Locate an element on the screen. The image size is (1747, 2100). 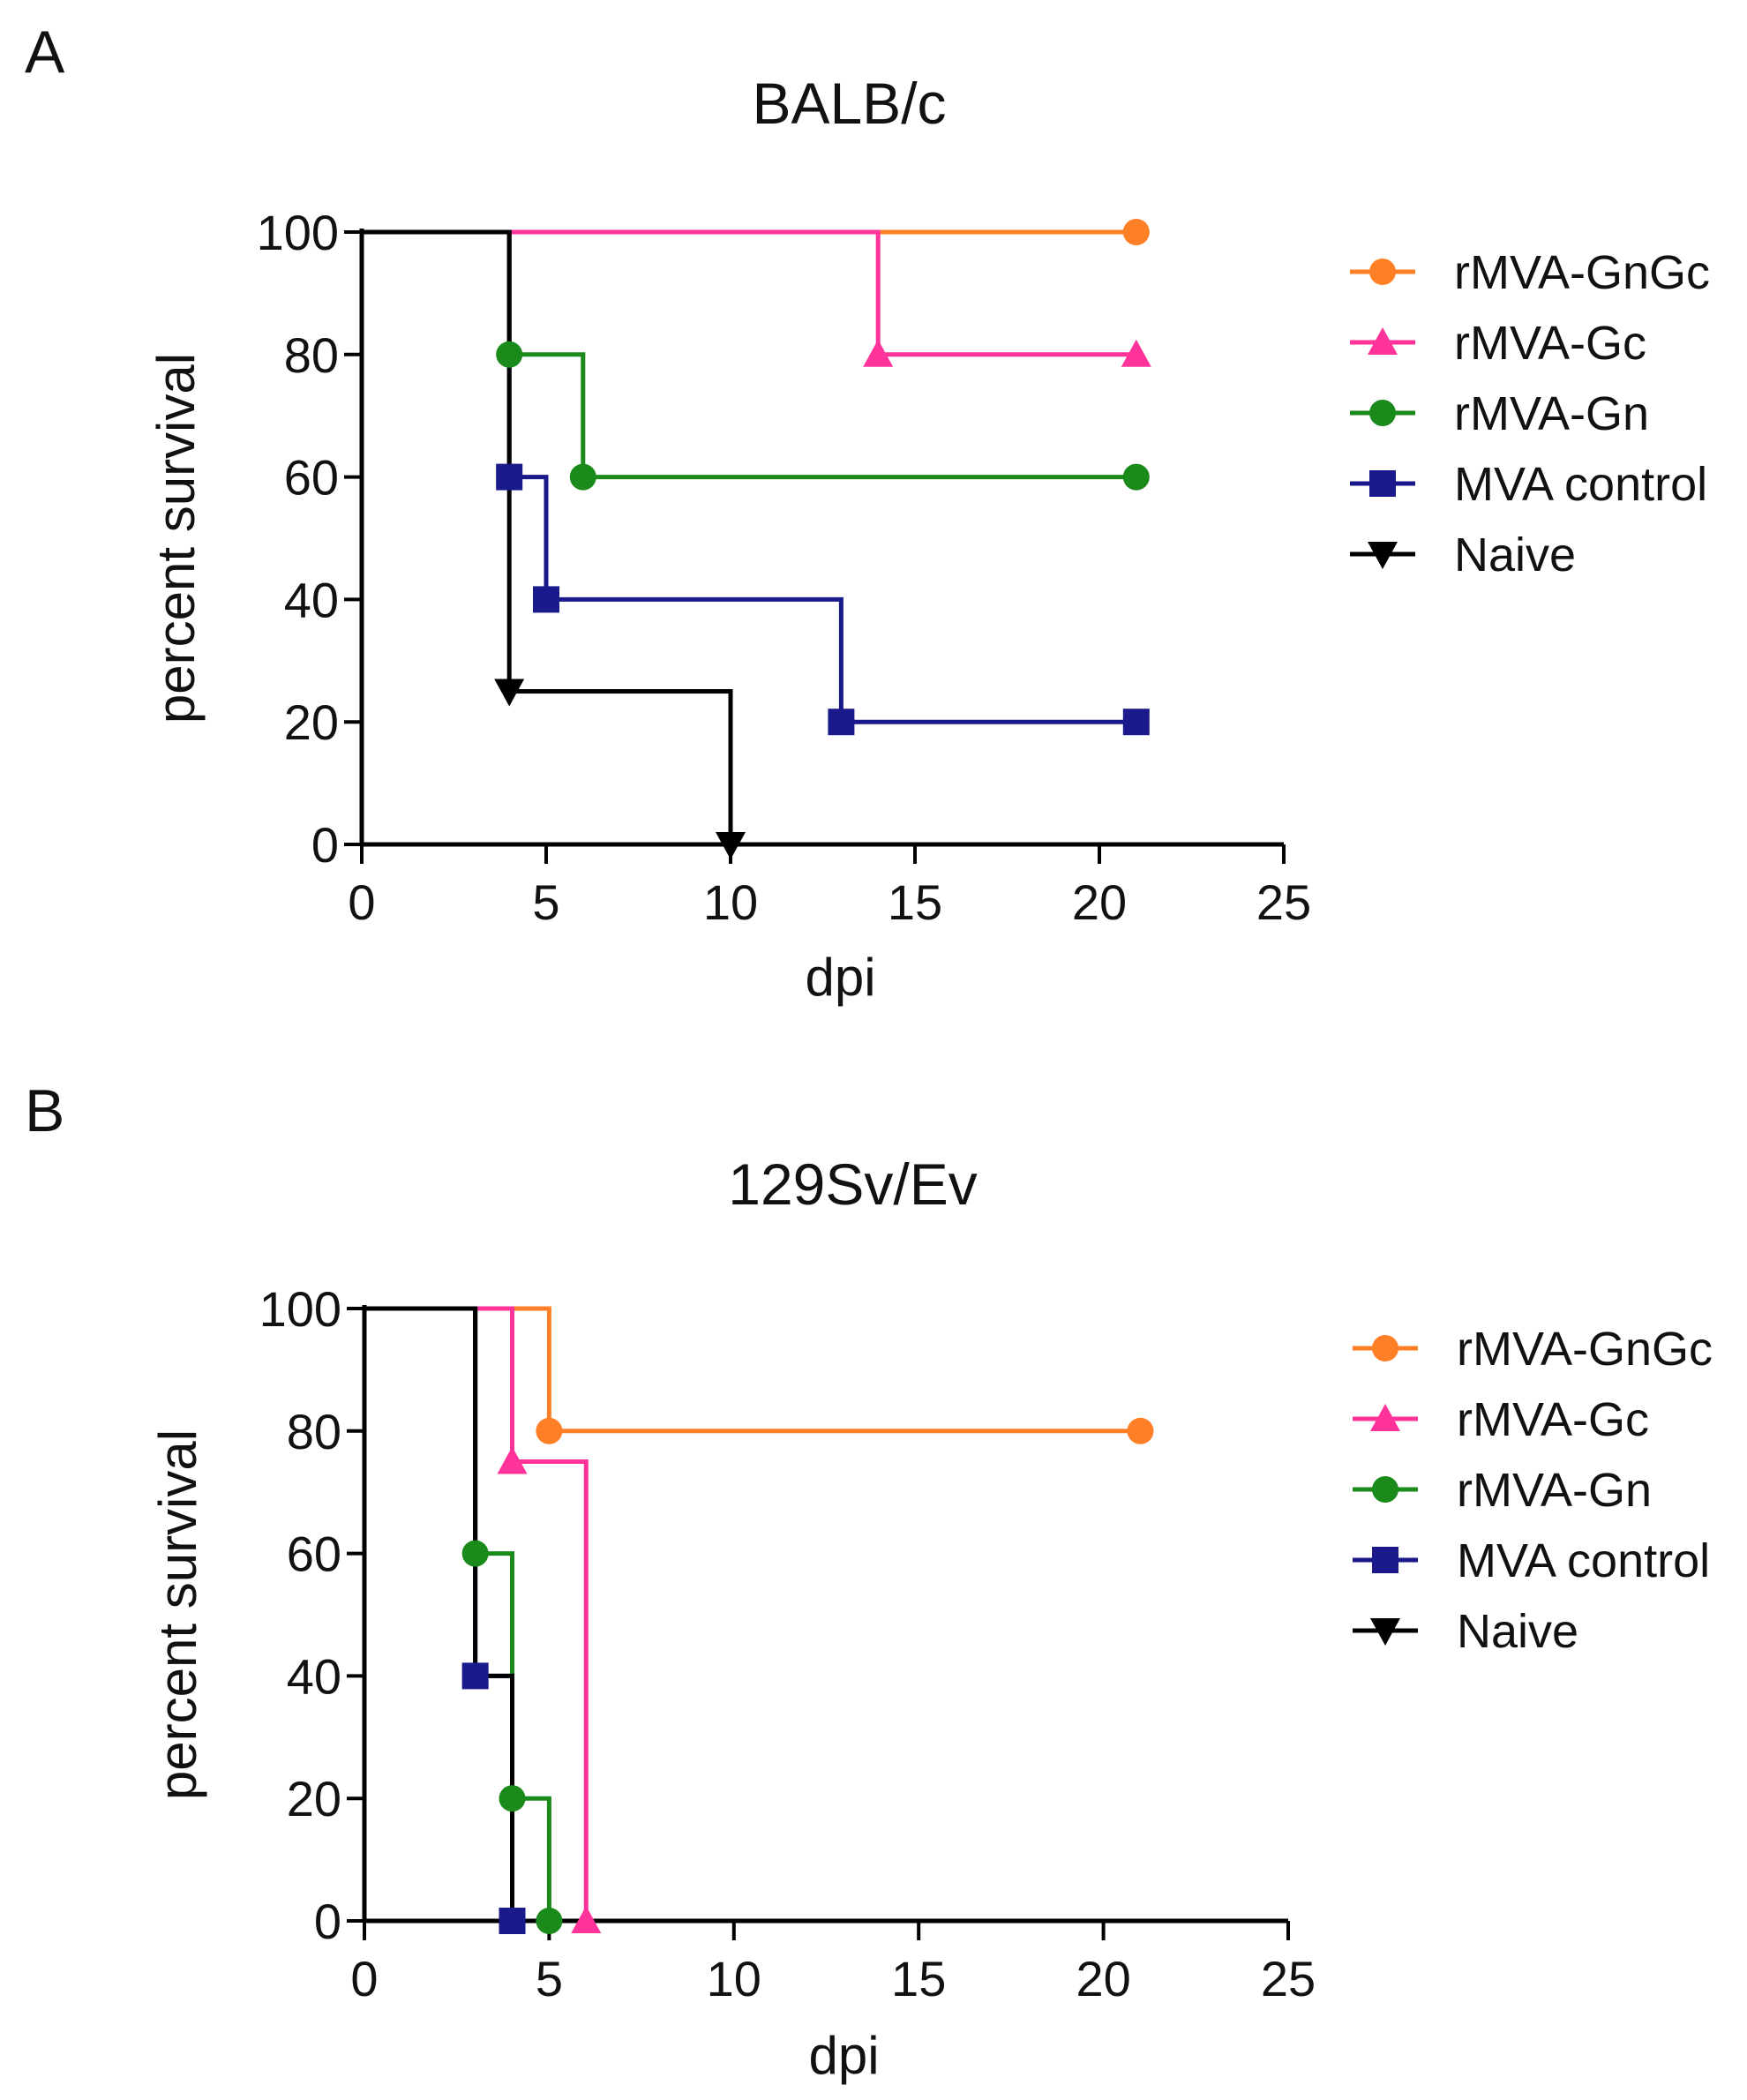
series-line-mva-control is located at coordinates (439, 1613).